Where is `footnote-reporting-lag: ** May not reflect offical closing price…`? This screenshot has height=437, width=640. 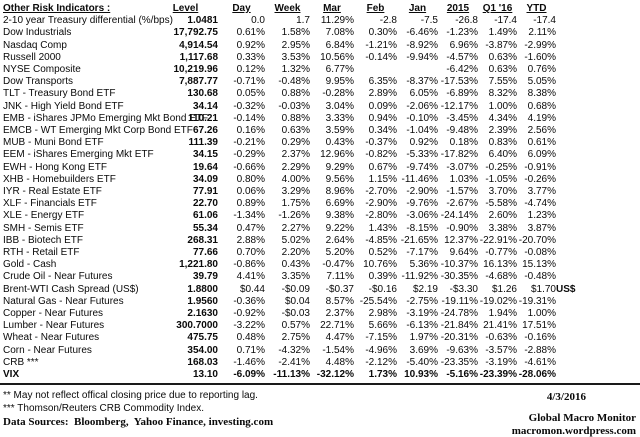
footnote-reporting-lag: ** May not reflect offical closing price… is located at coordinates (130, 396).